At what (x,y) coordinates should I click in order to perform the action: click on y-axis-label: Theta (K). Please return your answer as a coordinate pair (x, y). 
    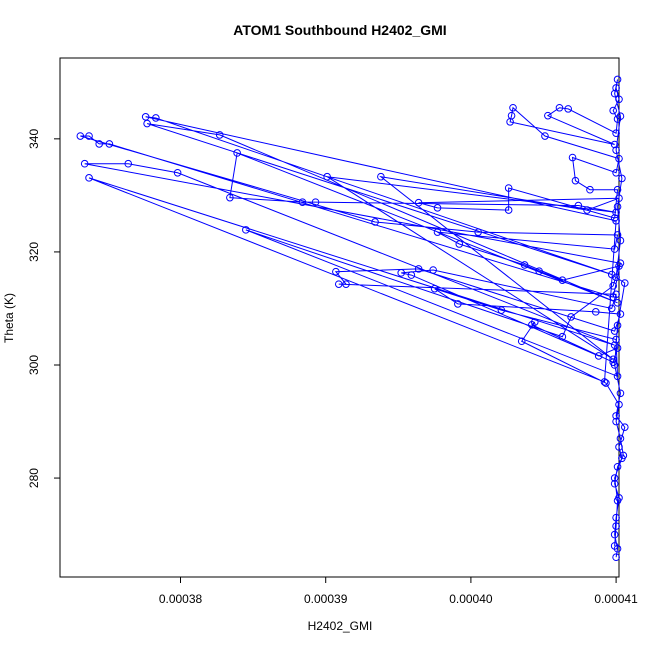
    Looking at the image, I should click on (9, 318).